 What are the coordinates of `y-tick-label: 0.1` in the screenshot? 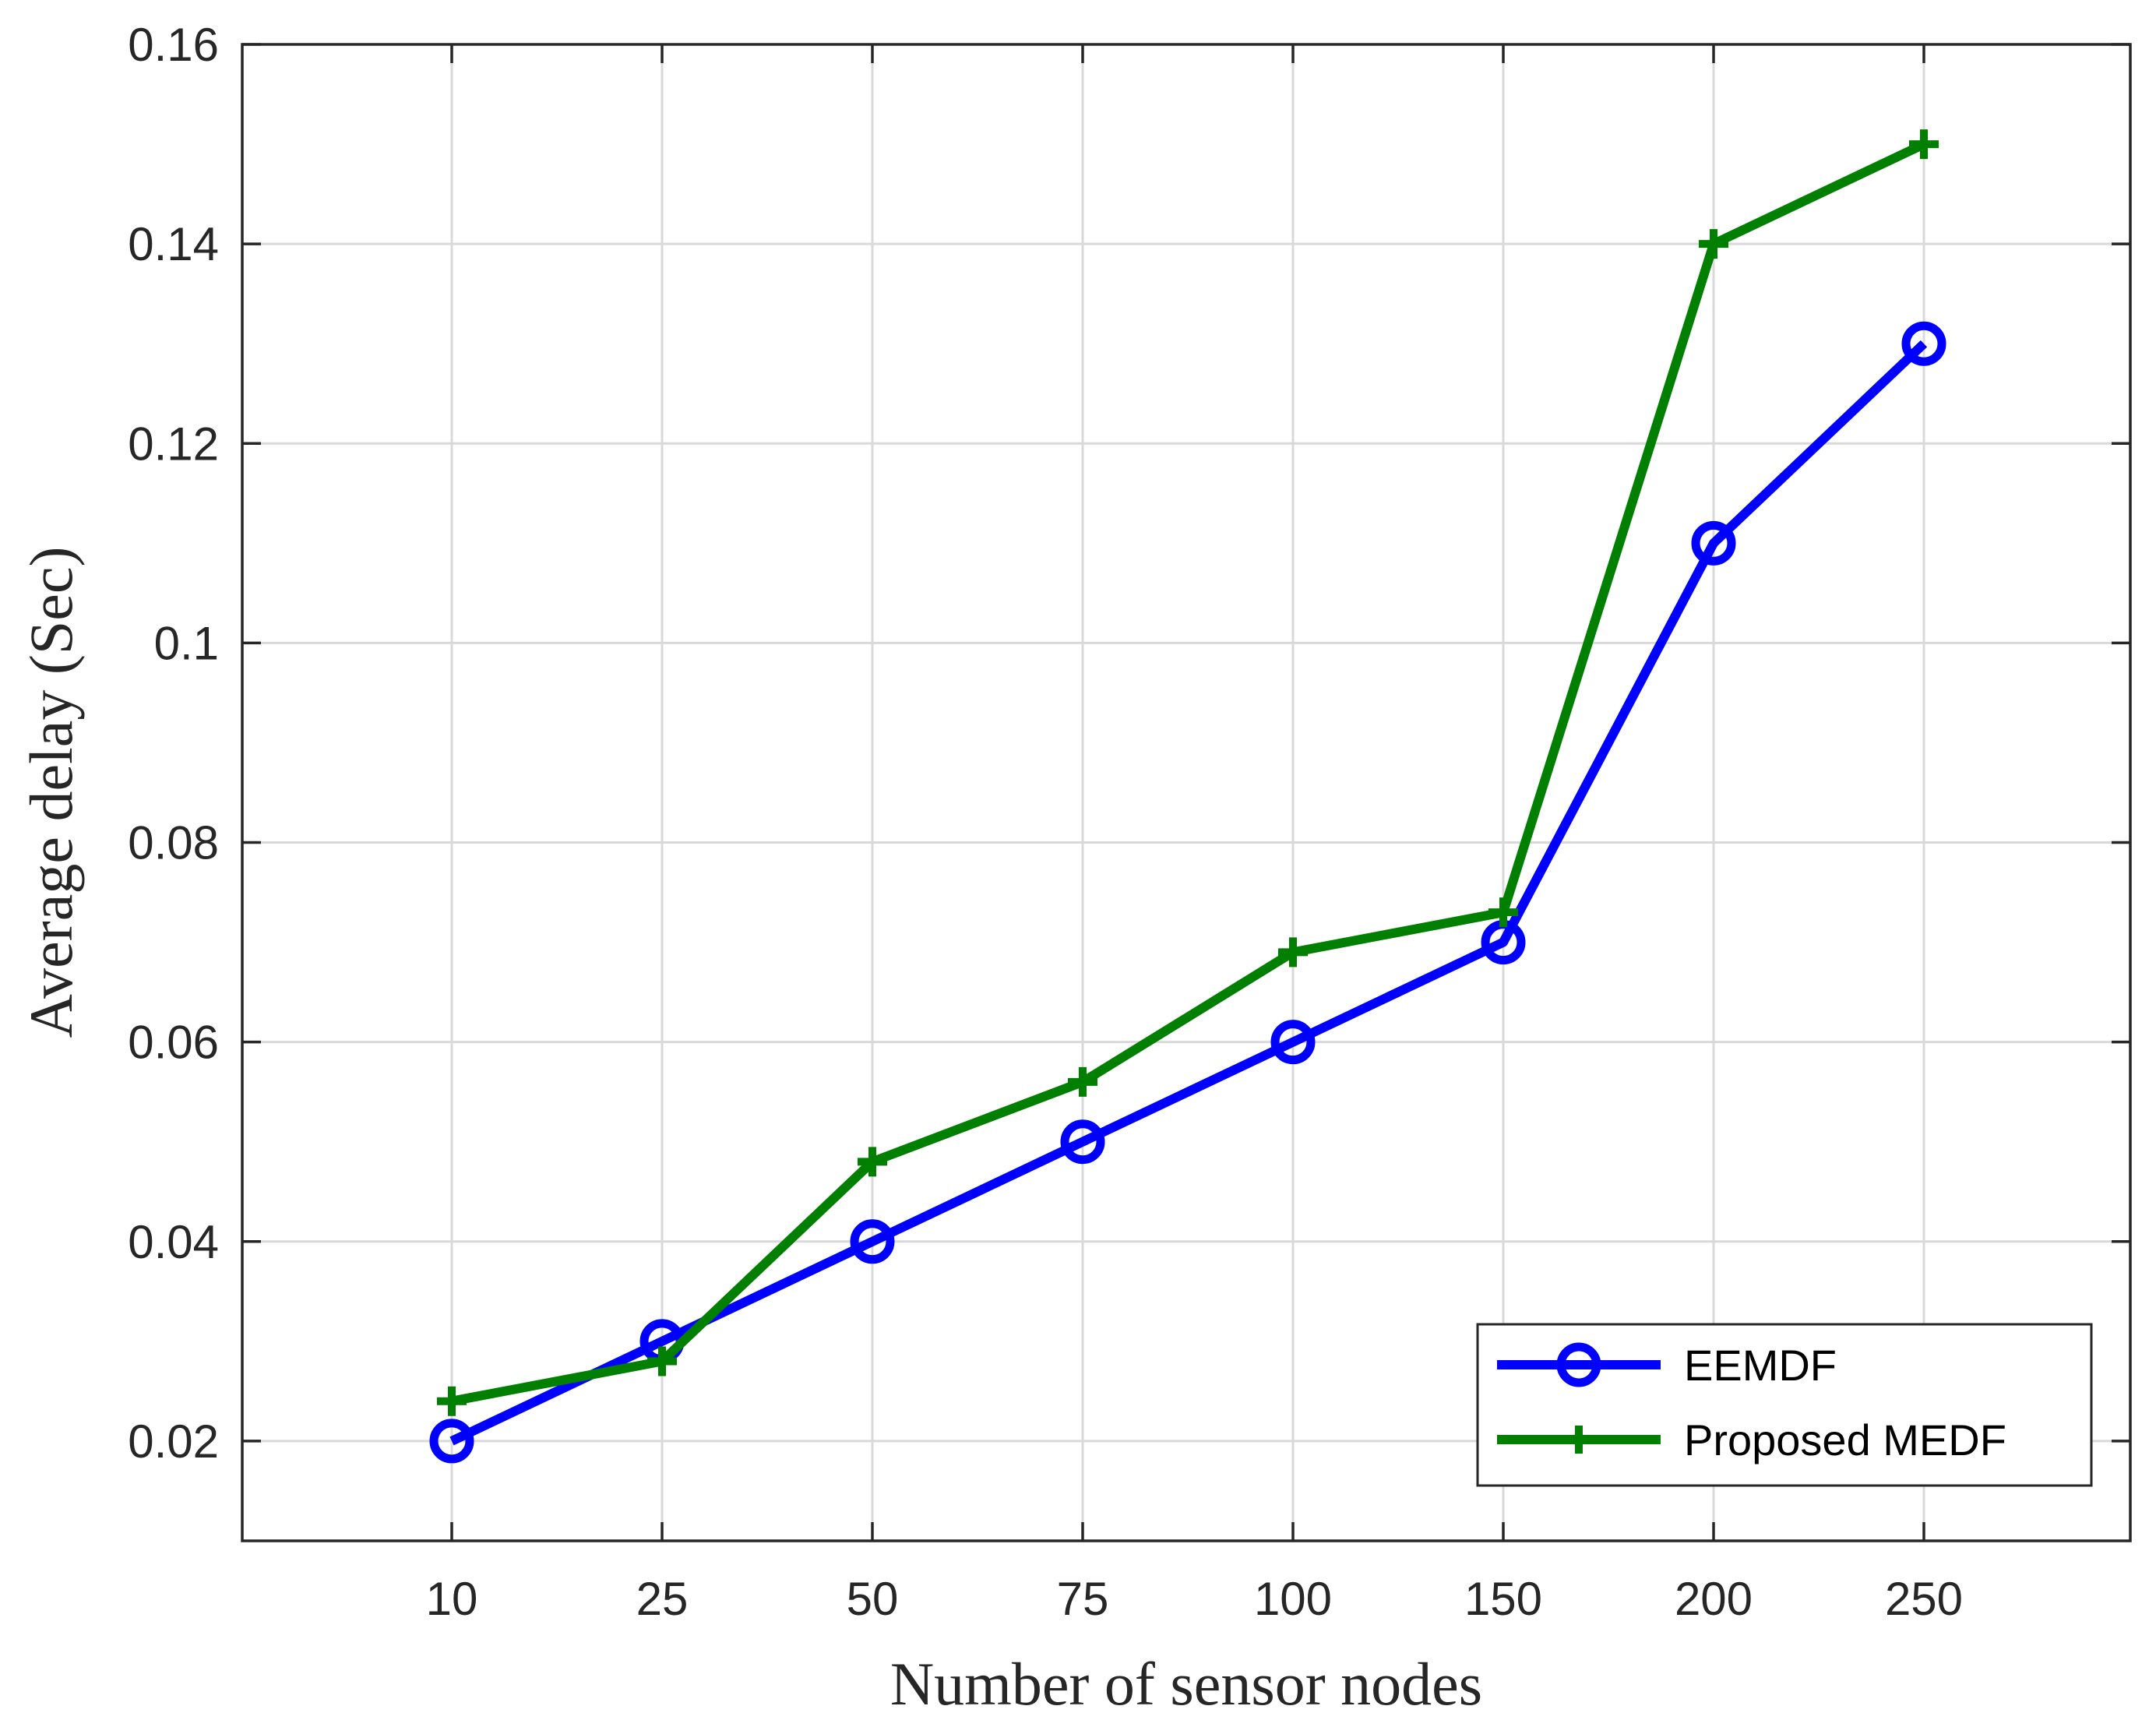 It's located at (186, 643).